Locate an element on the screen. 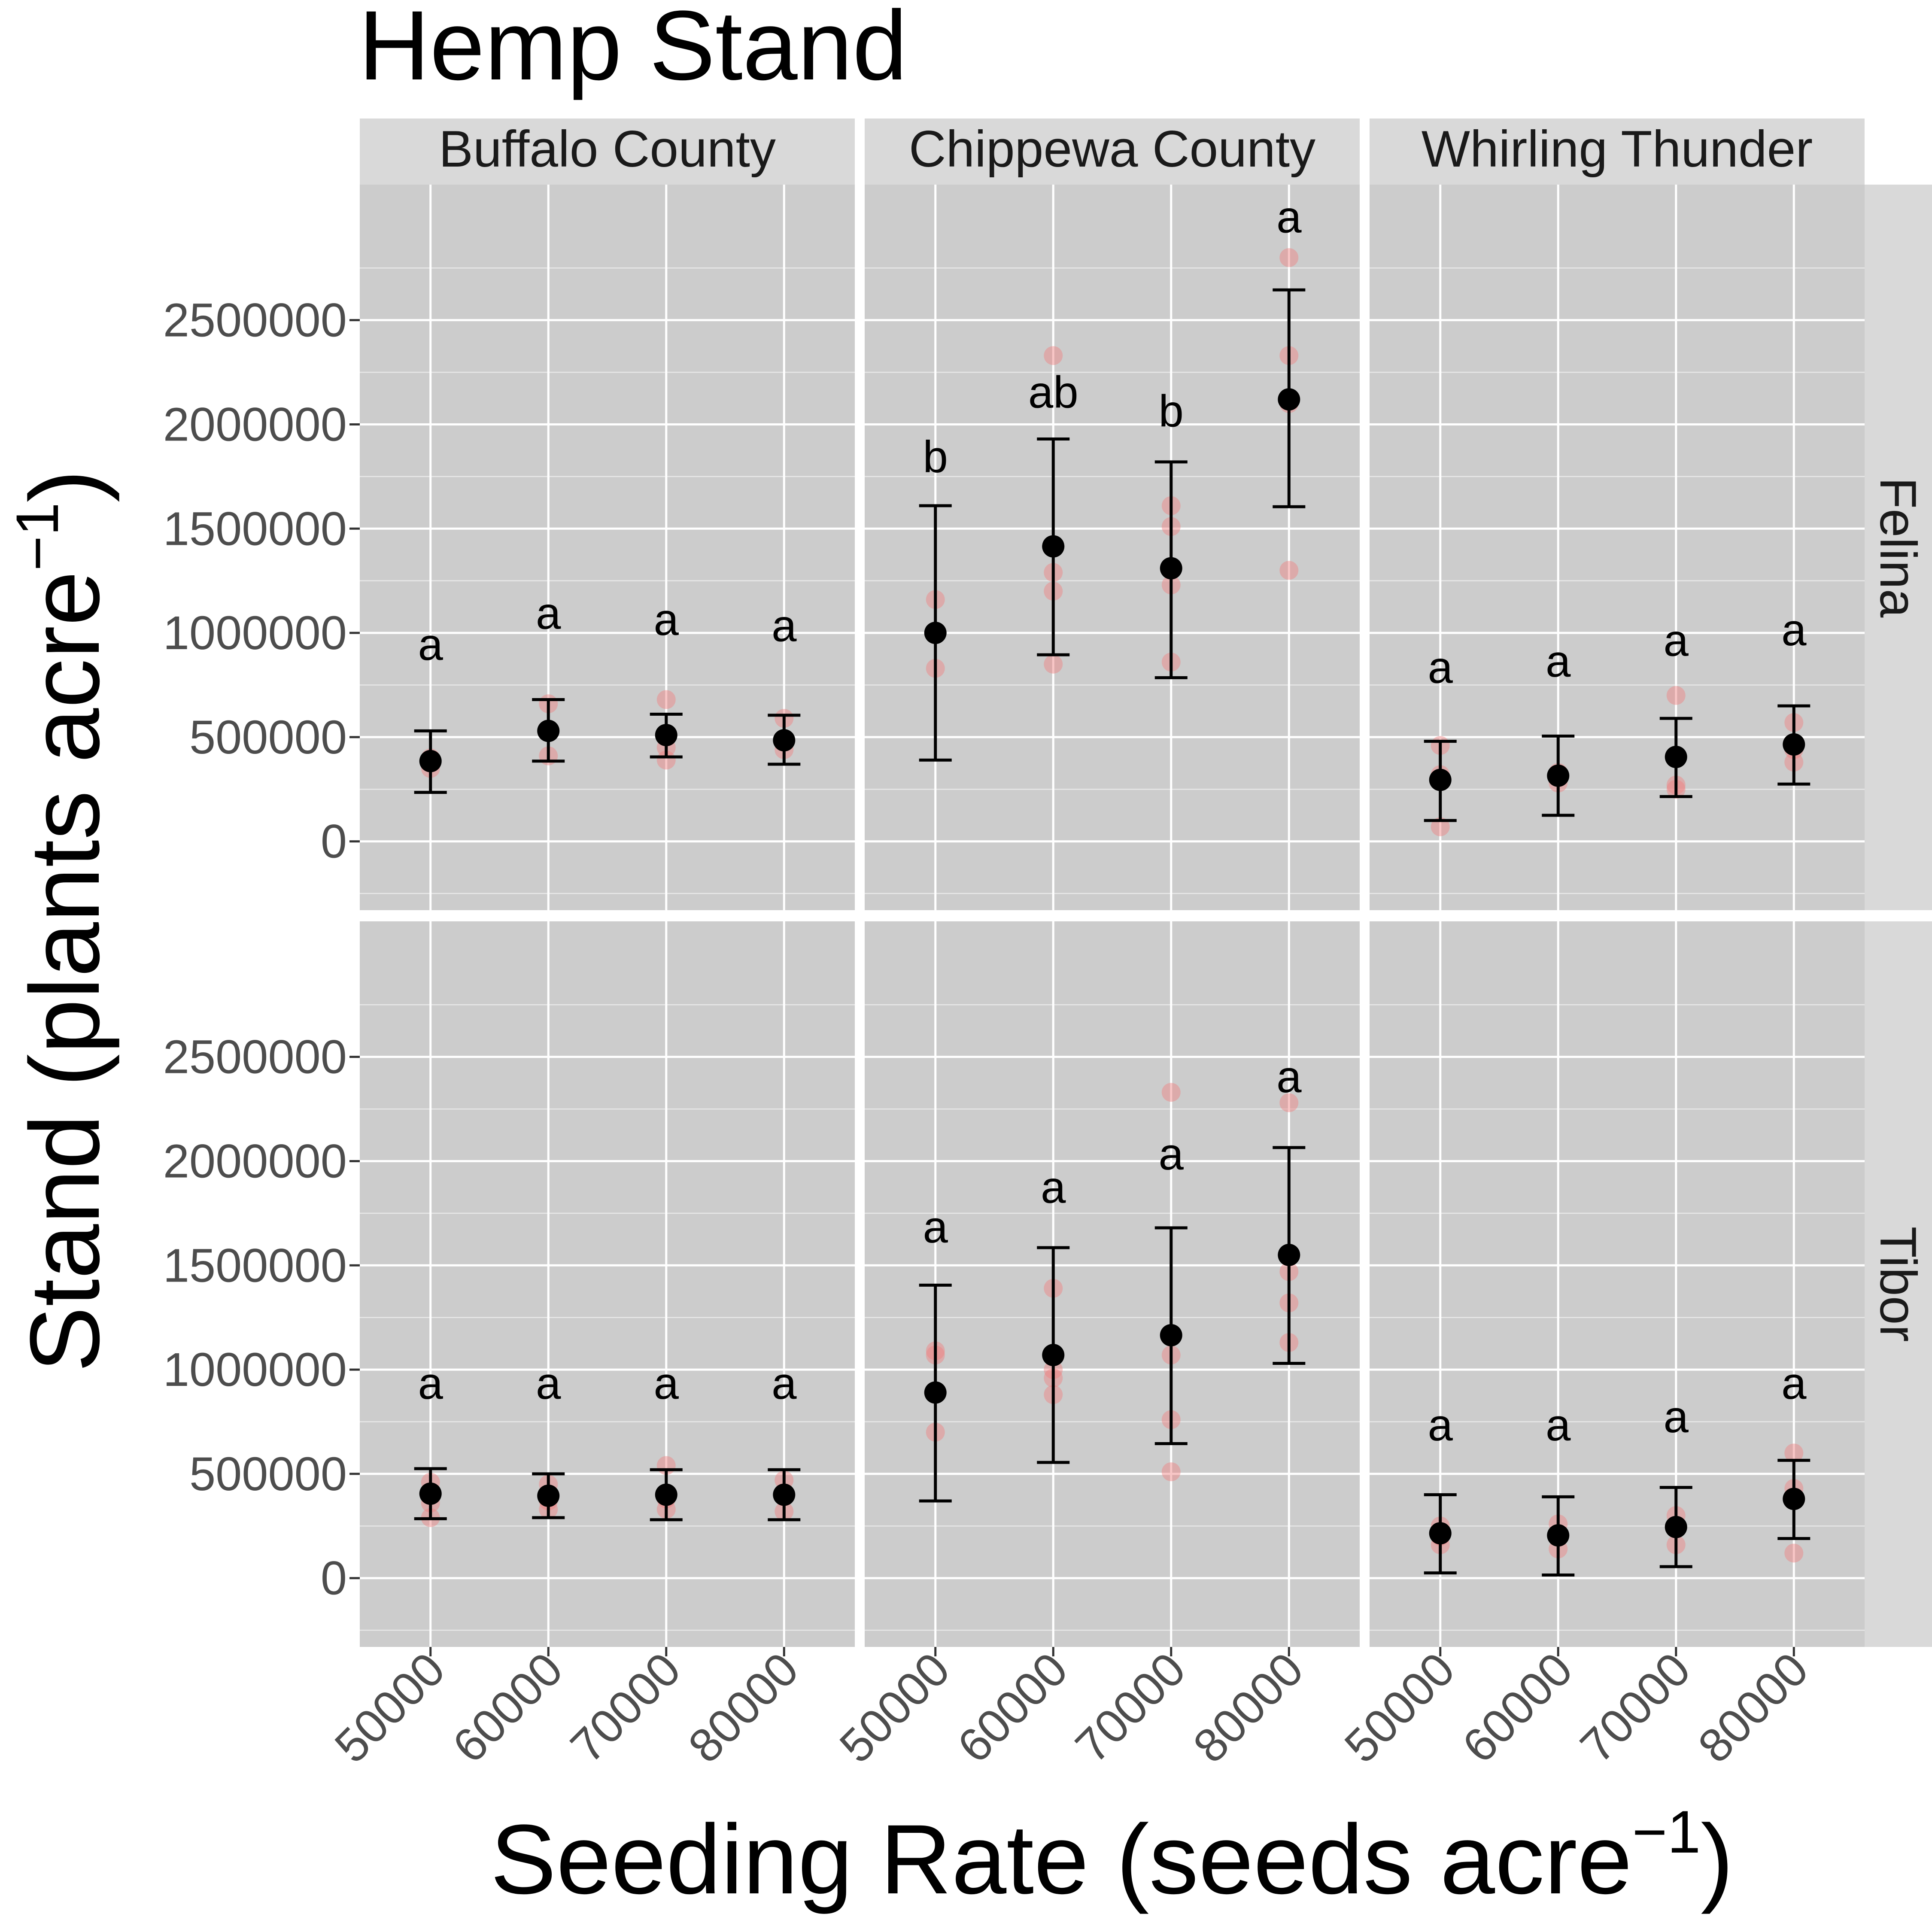 The height and width of the screenshot is (1932, 1932). strip-row-label-tibor: Tibor is located at coordinates (1898, 1284).